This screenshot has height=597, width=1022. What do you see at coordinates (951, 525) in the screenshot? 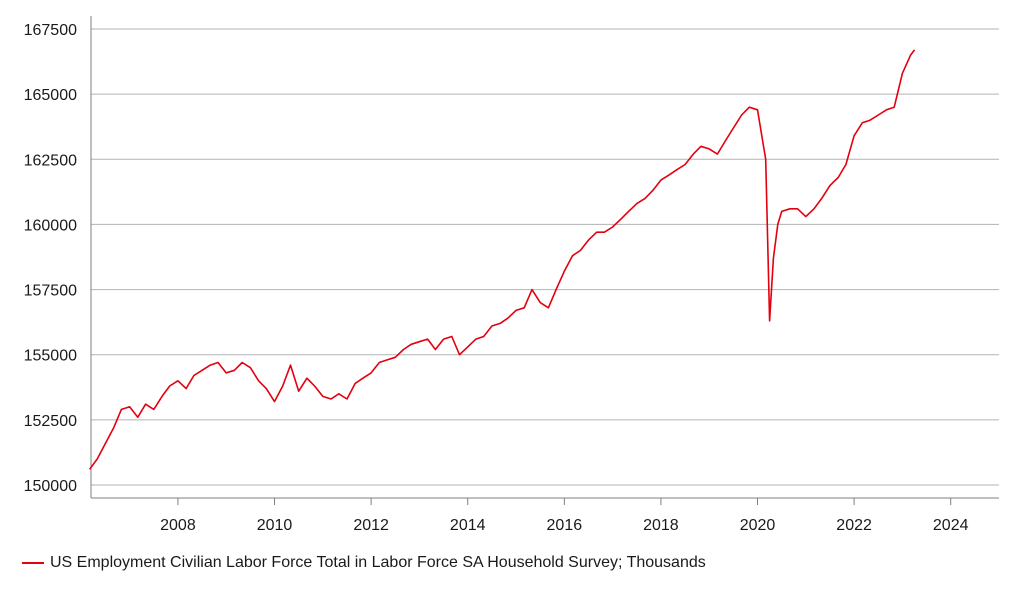
I see `x-tick-label: 2024` at bounding box center [951, 525].